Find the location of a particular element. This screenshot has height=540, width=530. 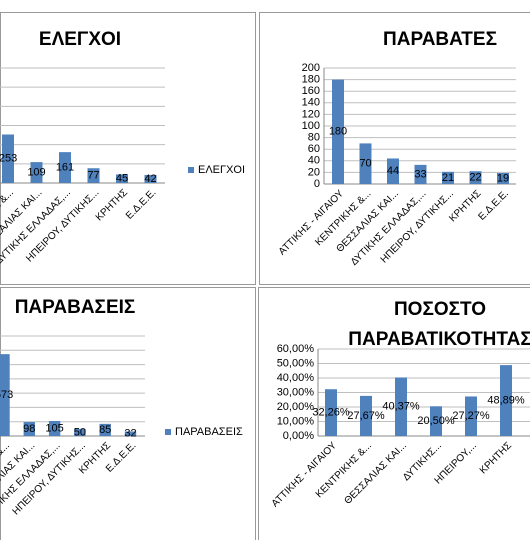

data-label: 85 is located at coordinates (105, 430).